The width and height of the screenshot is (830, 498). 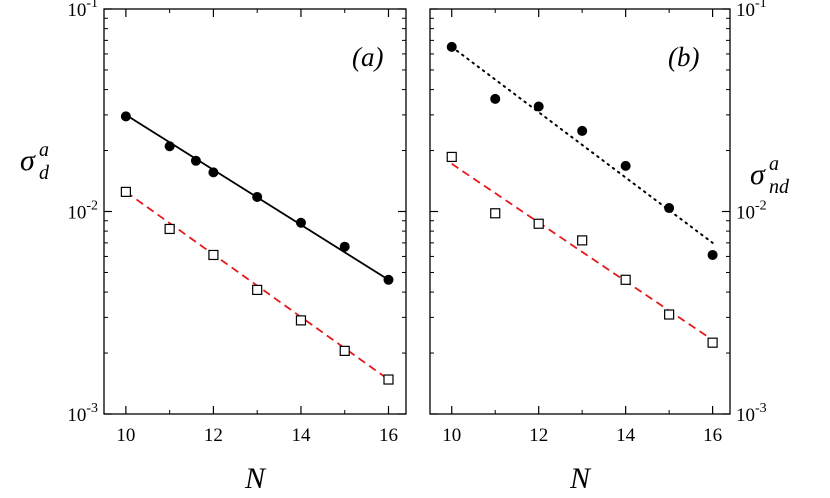 I want to click on y-axis-title: σ and, so click(x=770, y=175).